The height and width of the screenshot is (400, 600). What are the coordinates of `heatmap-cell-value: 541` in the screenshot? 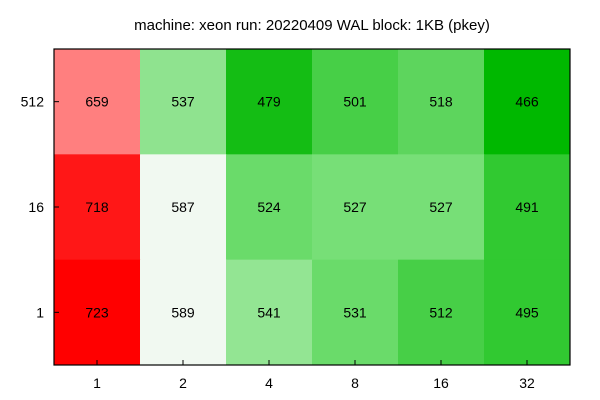 It's located at (269, 312).